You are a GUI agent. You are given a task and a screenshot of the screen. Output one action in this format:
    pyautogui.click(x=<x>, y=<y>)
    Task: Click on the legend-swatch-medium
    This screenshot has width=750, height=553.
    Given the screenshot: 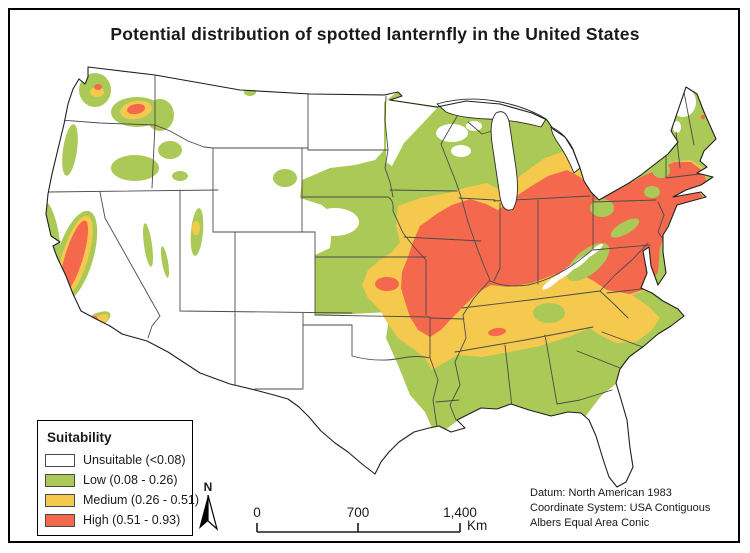 What is the action you would take?
    pyautogui.click(x=60, y=500)
    